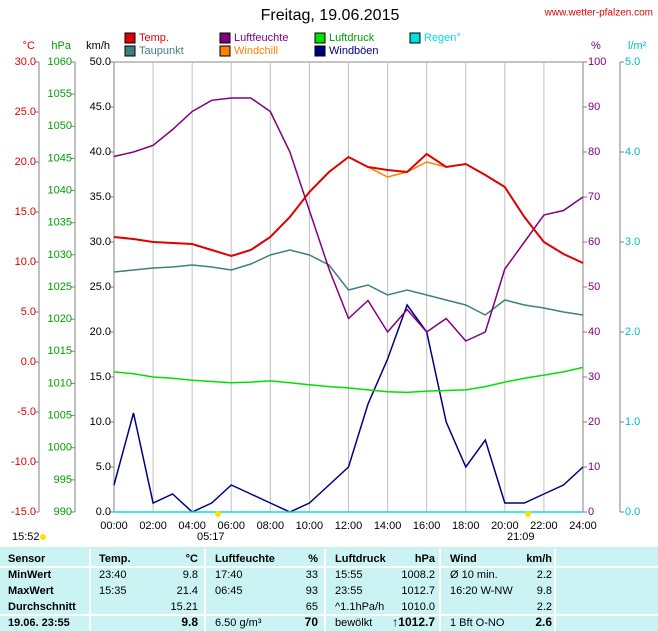  Describe the element at coordinates (113, 575) in the screenshot. I see `table-cell: 23:40` at that location.